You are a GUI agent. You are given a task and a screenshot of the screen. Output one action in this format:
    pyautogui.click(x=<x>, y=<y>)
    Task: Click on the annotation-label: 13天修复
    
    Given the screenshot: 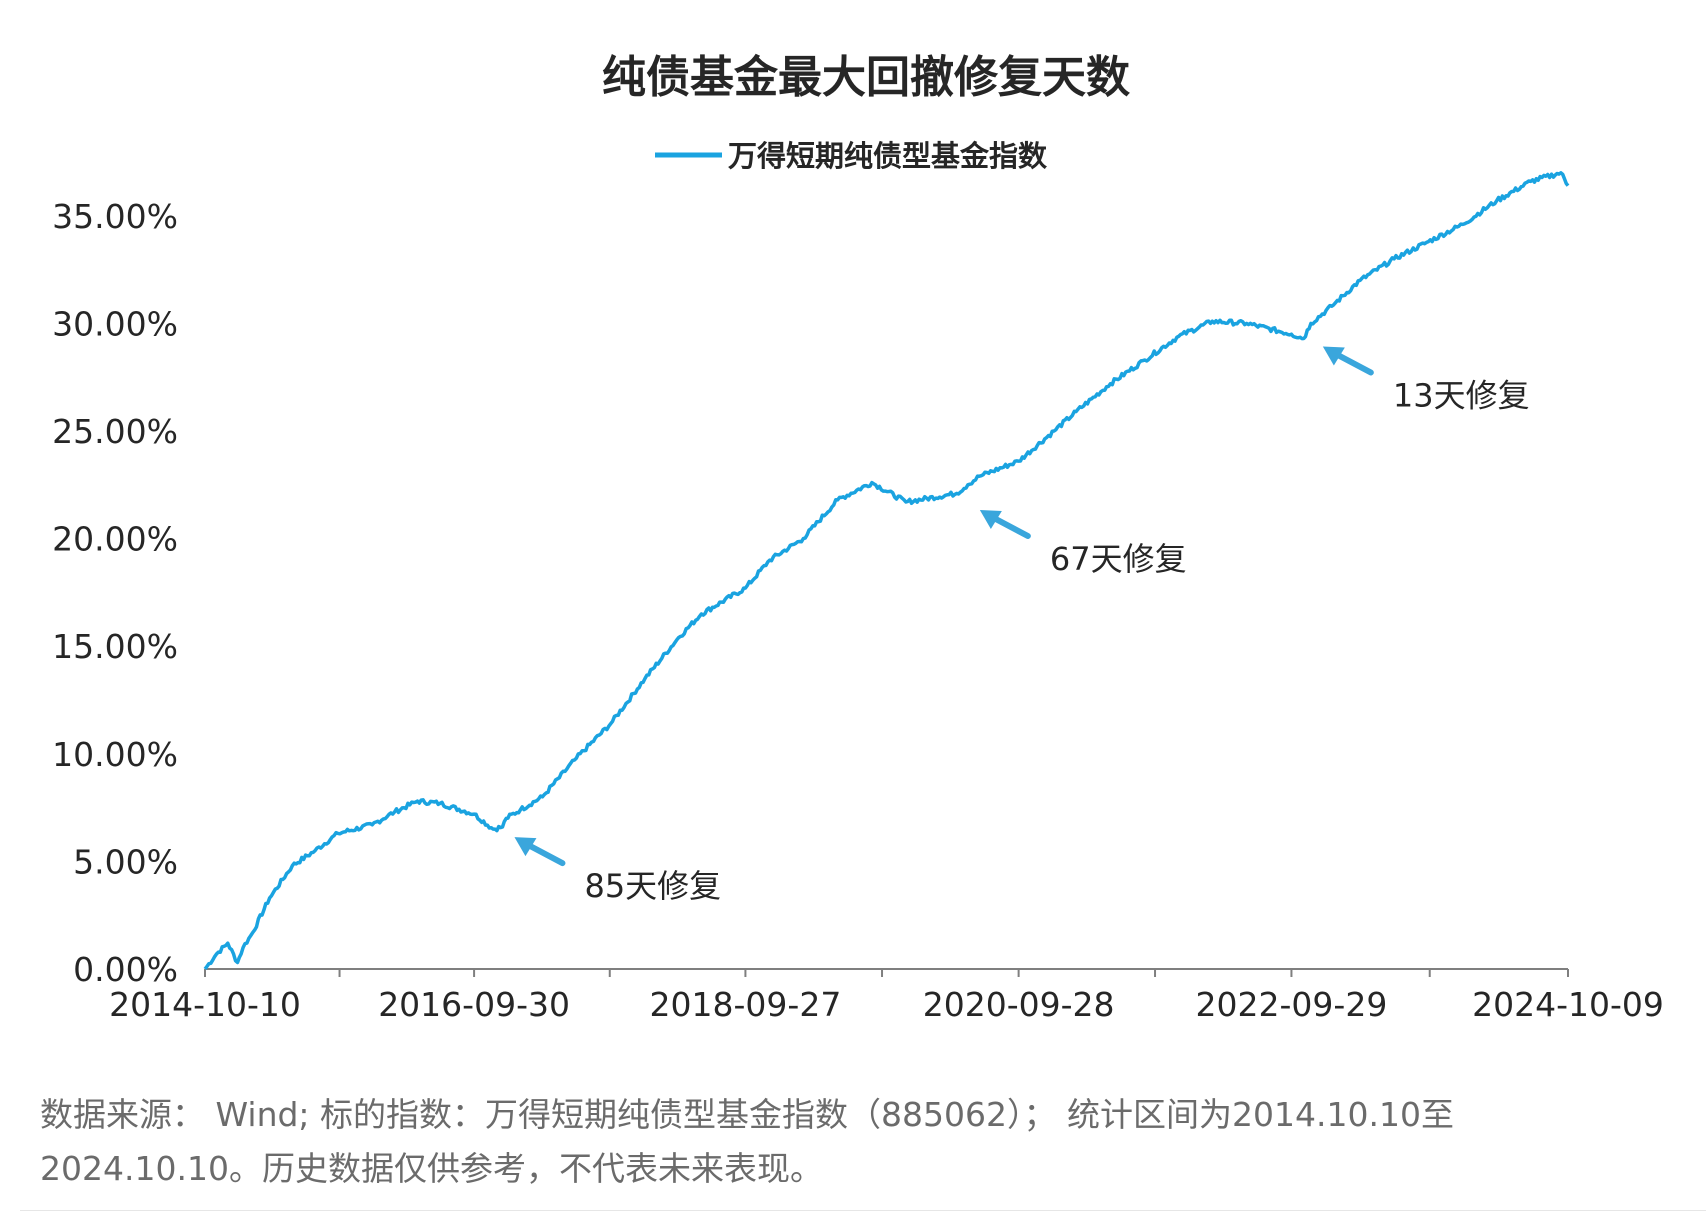 What is the action you would take?
    pyautogui.click(x=1461, y=395)
    